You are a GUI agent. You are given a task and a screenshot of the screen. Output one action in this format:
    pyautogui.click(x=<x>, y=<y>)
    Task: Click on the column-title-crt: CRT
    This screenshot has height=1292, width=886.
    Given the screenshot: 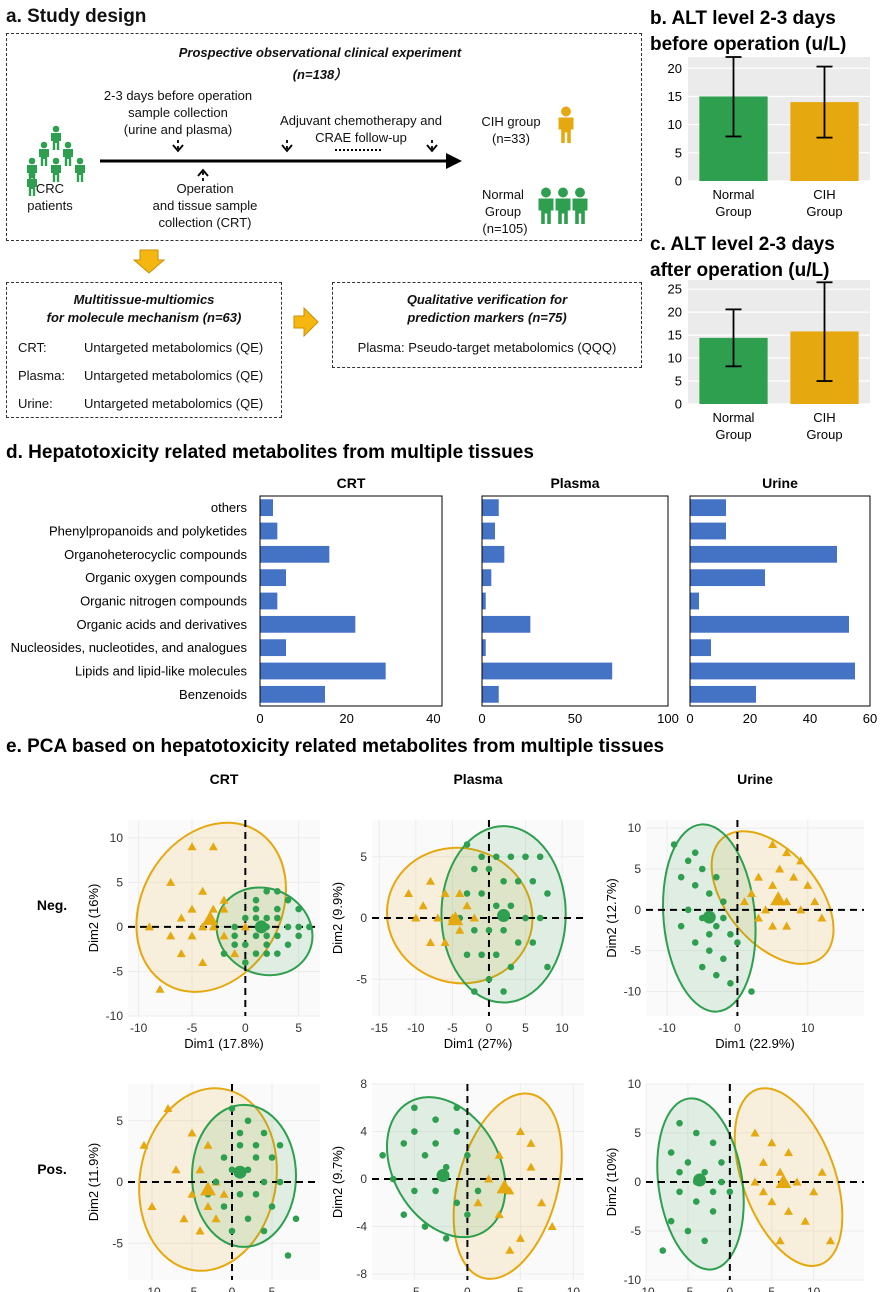 What is the action you would take?
    pyautogui.click(x=224, y=779)
    